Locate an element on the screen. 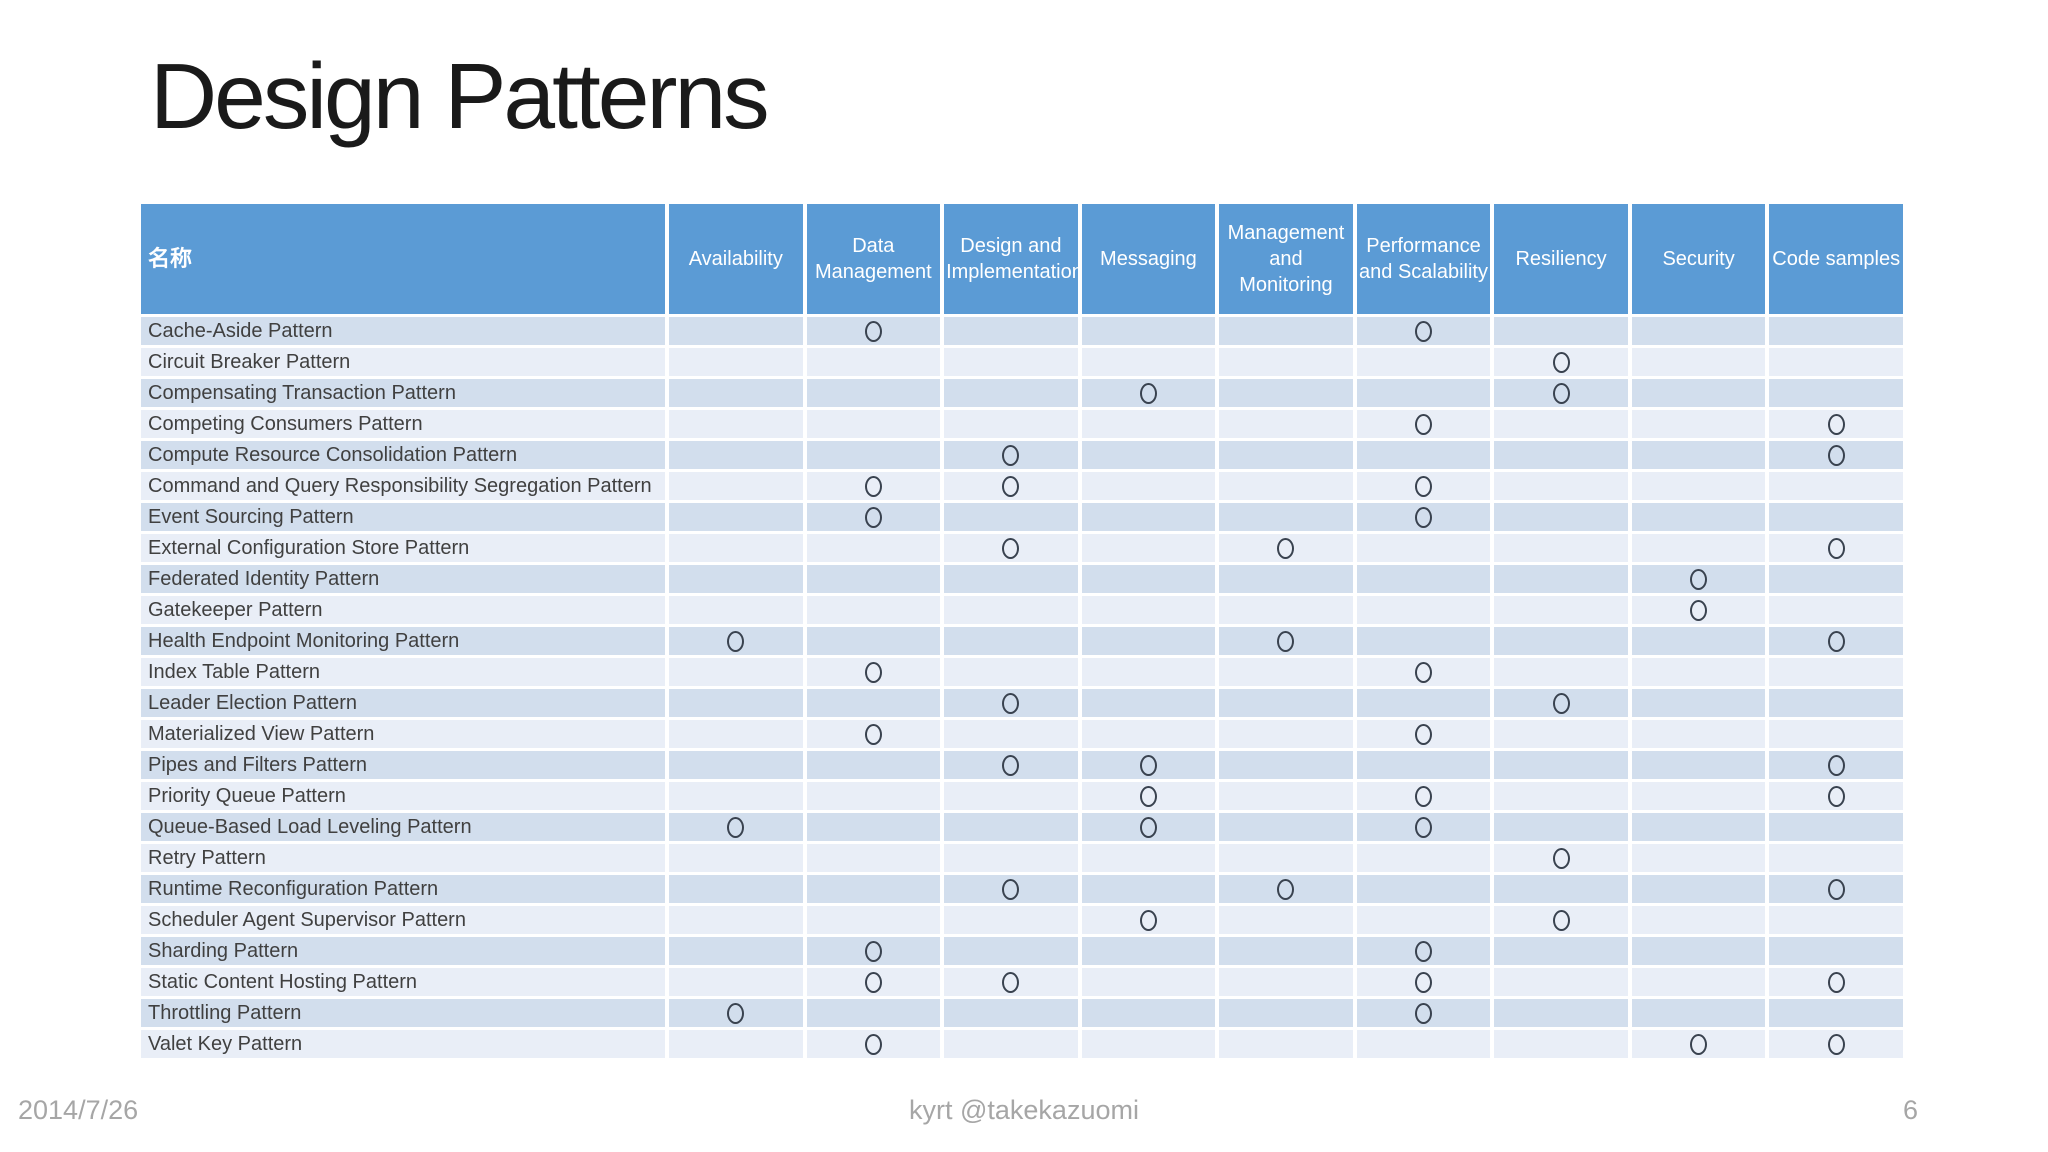  pattern-row: Sharding Pattern is located at coordinates (1022, 951).